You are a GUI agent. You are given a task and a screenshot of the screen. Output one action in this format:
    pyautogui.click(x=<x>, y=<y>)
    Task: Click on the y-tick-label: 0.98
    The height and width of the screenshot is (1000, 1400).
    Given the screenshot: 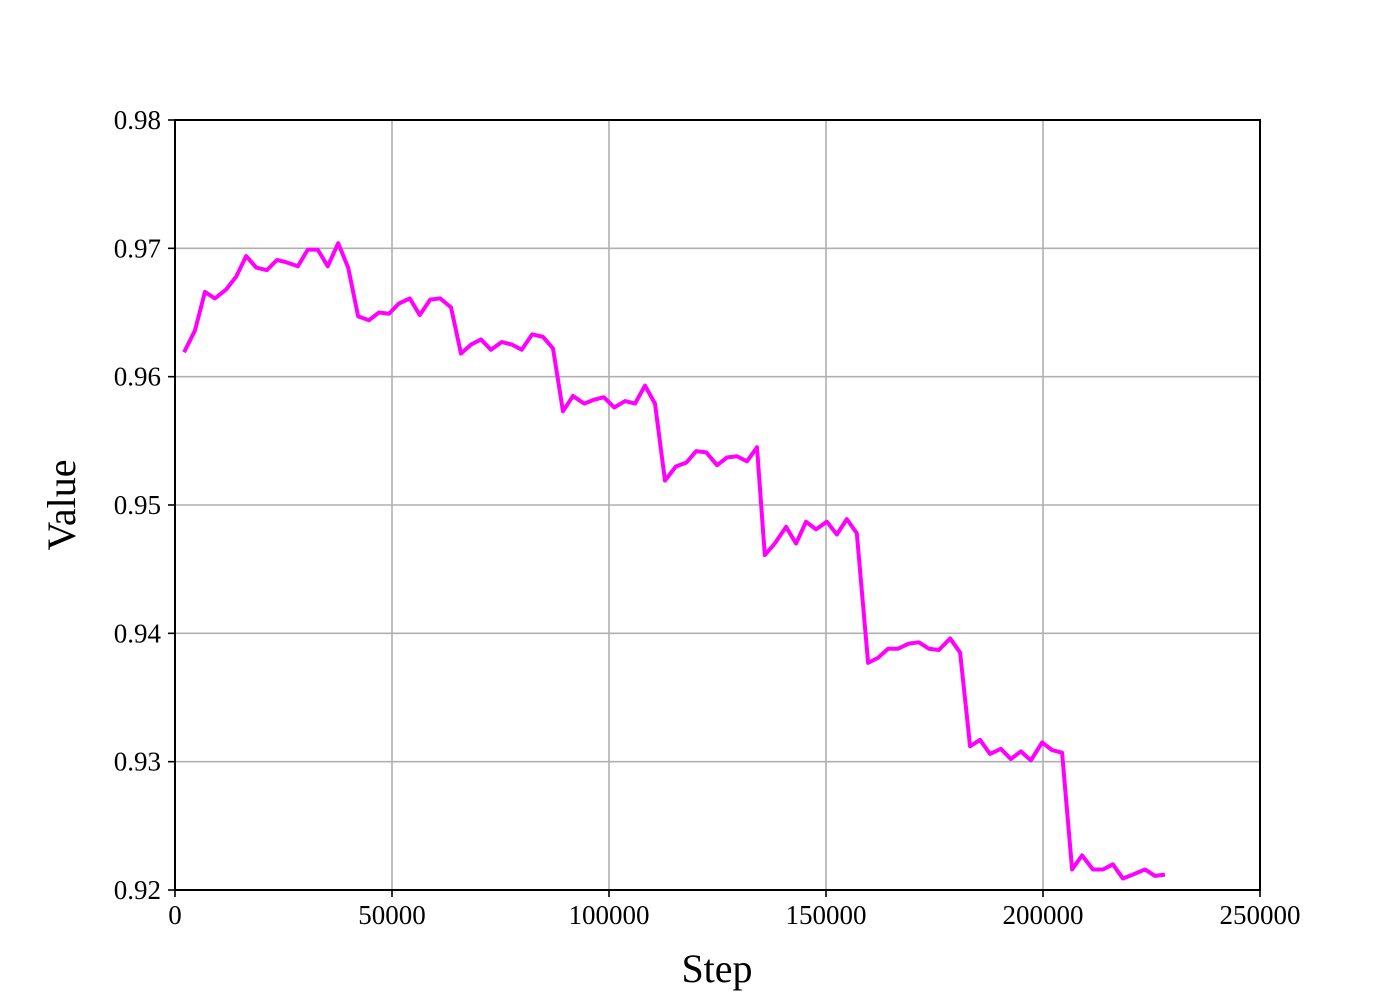 What is the action you would take?
    pyautogui.click(x=137, y=120)
    